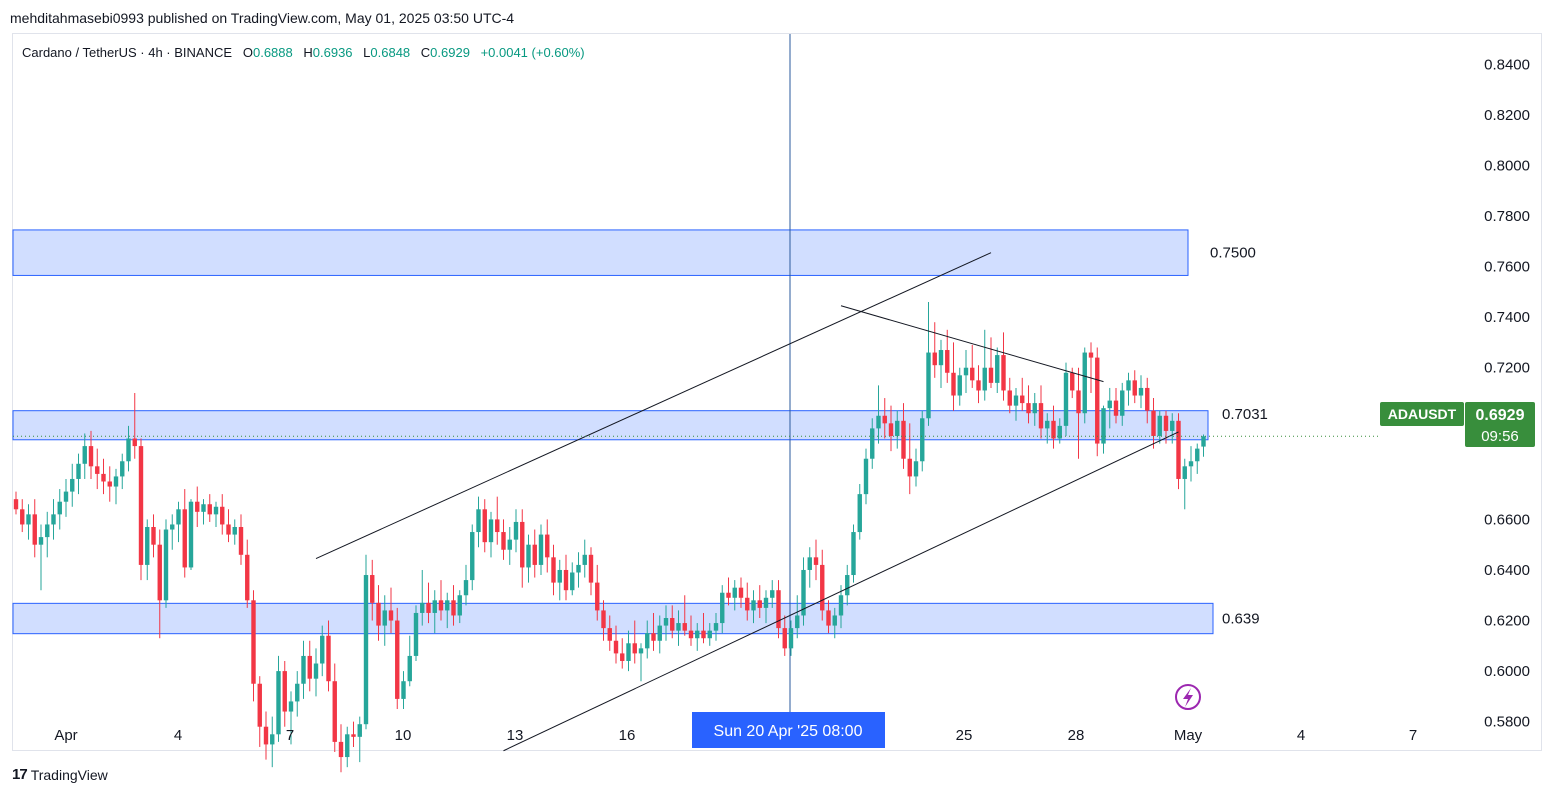 This screenshot has height=798, width=1554. I want to click on brand-footer: 17 TradingView, so click(60, 774).